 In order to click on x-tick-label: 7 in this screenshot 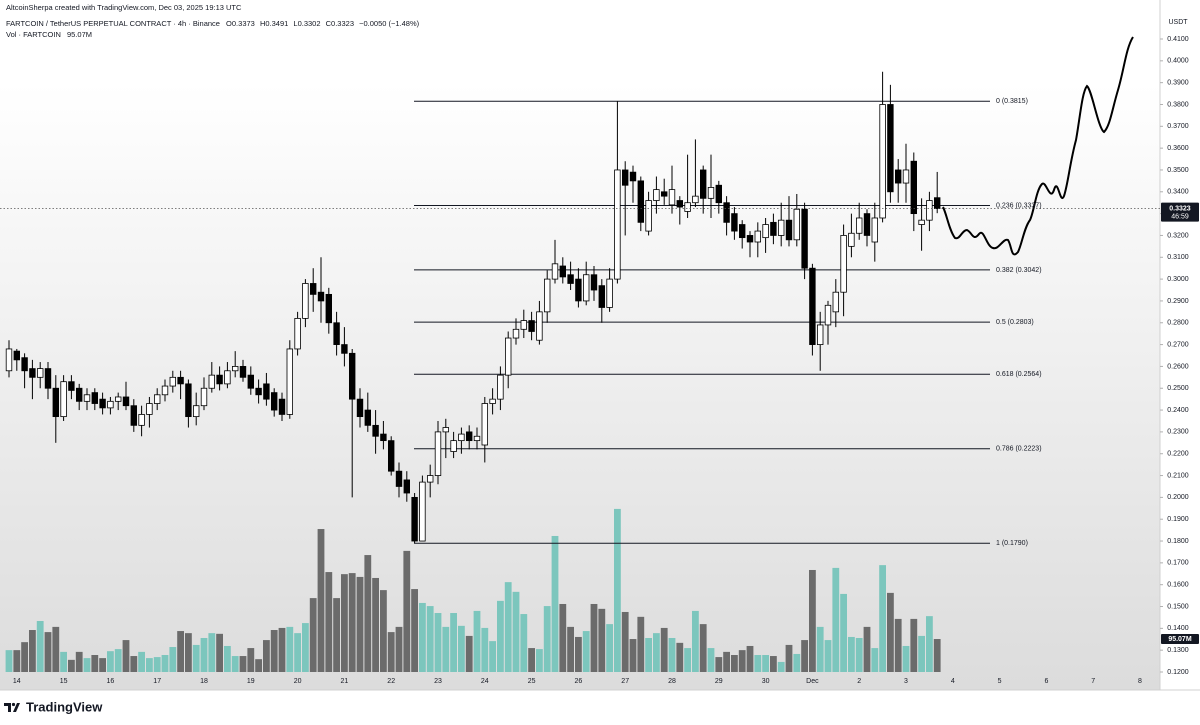, I will do `click(1093, 681)`.